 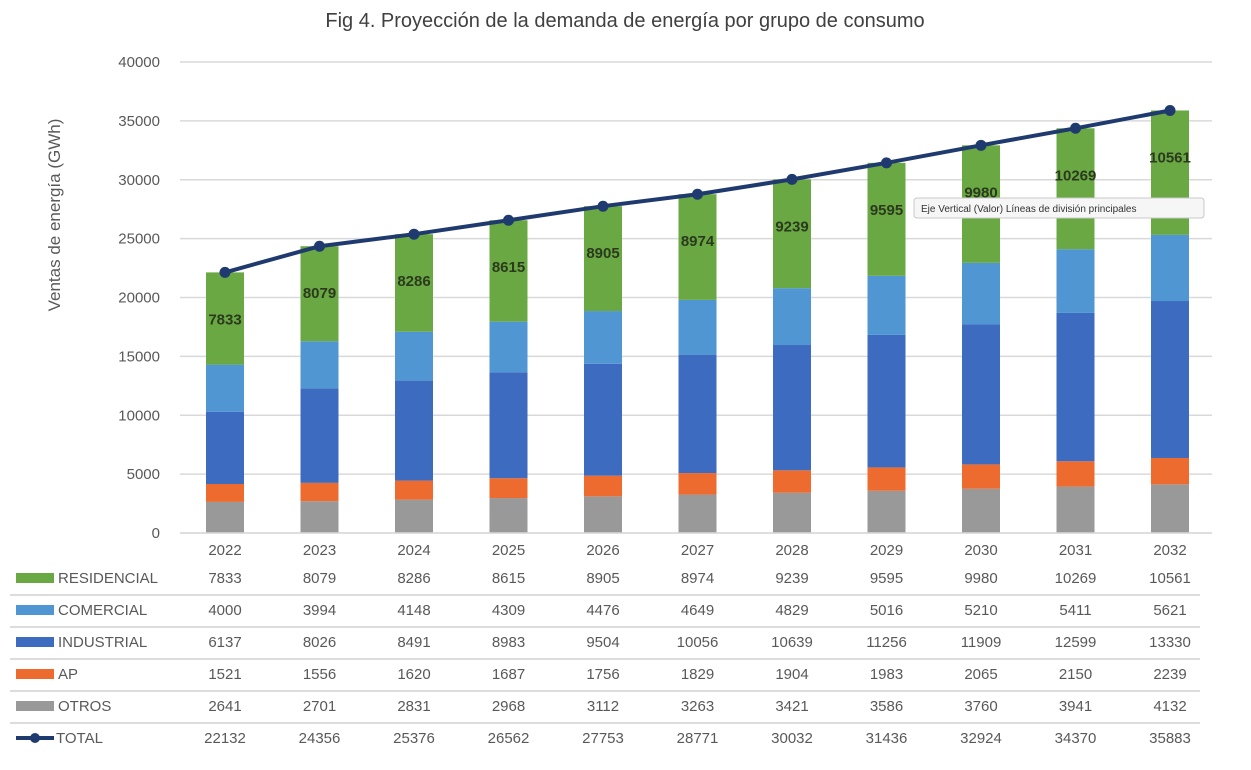 I want to click on table-cell: 9239, so click(x=791, y=578).